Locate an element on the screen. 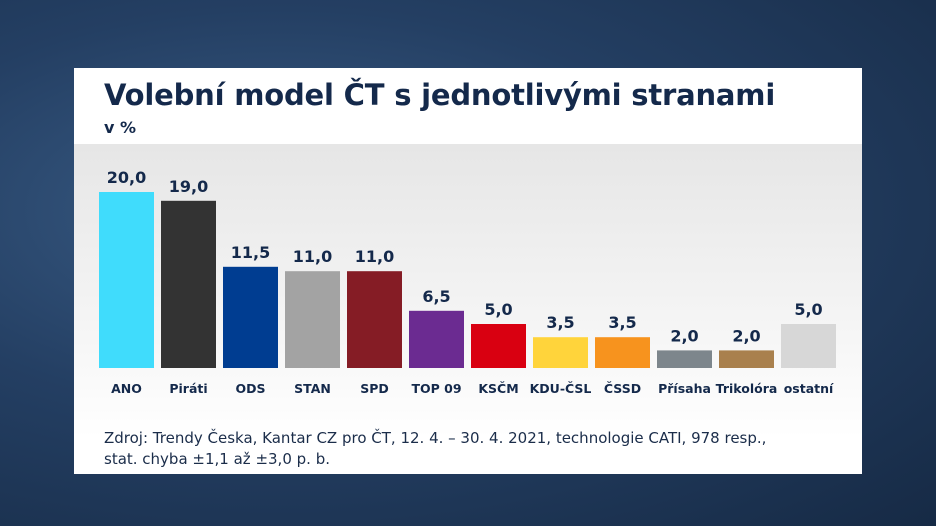 Image resolution: width=936 pixels, height=526 pixels. category-label-Přísaha: Přísaha is located at coordinates (684, 388).